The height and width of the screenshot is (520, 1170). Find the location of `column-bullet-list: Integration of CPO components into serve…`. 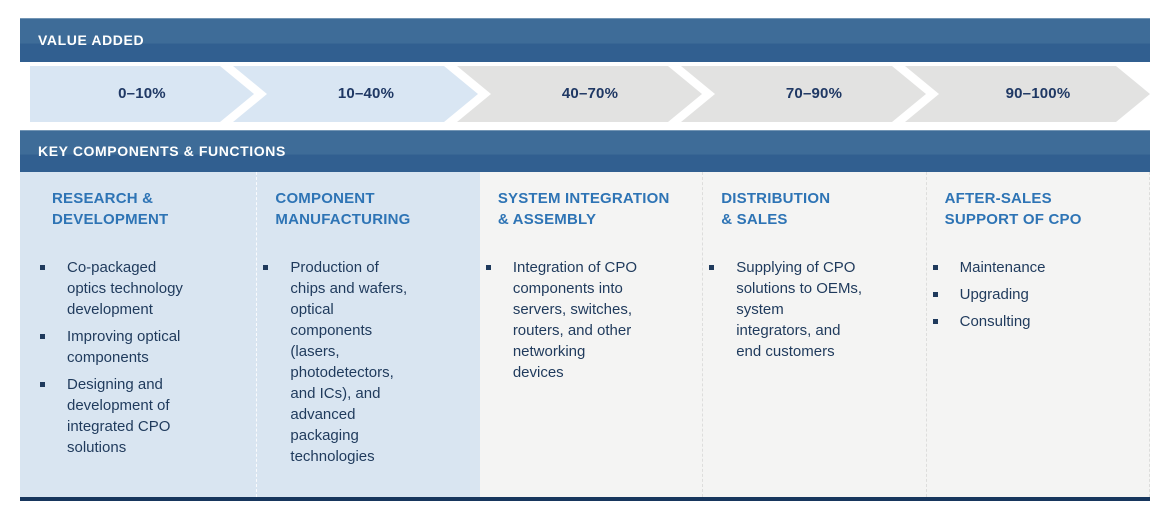

column-bullet-list: Integration of CPO components into serve… is located at coordinates (584, 320).